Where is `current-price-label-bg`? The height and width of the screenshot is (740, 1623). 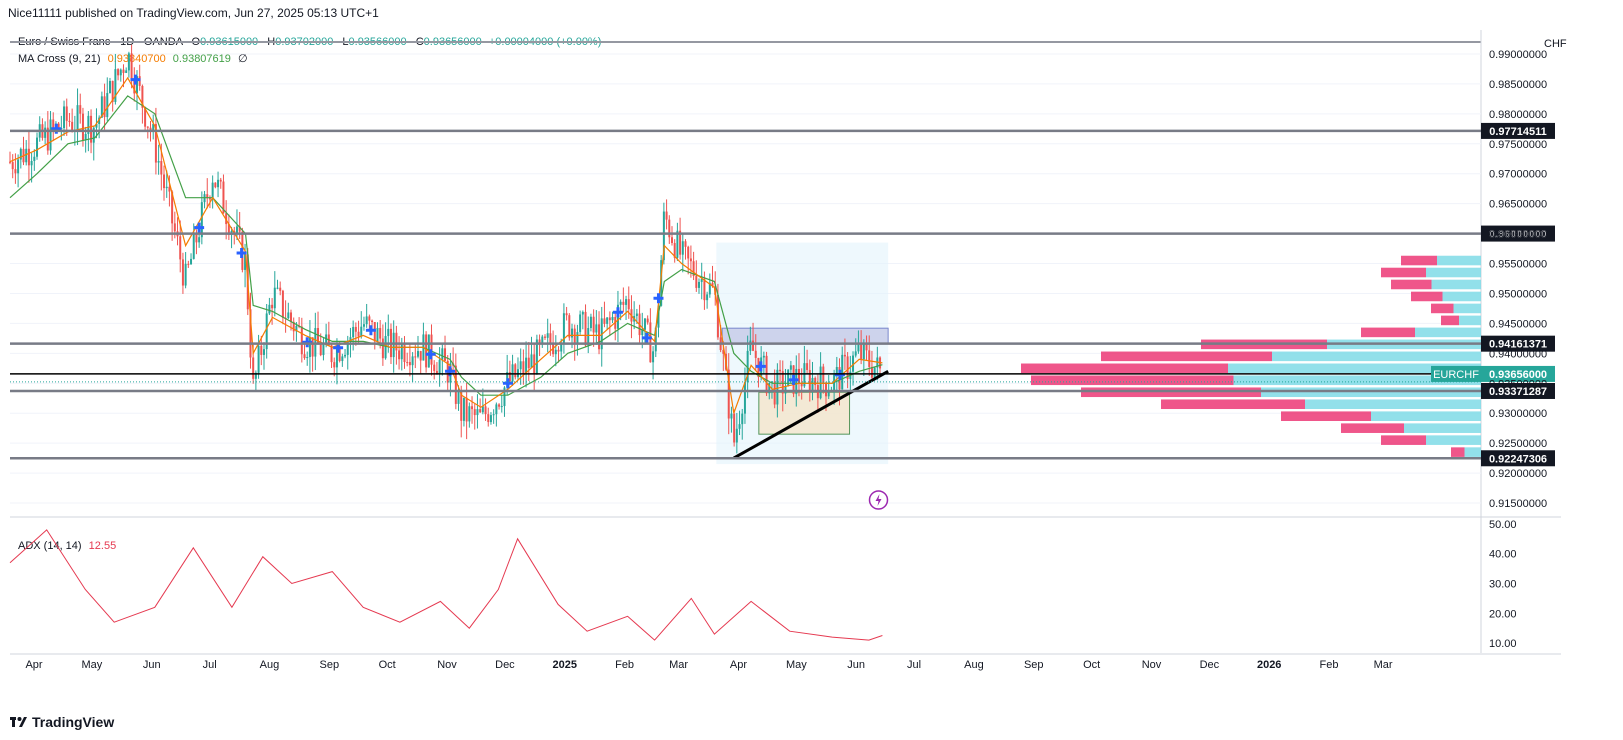 current-price-label-bg is located at coordinates (1518, 373).